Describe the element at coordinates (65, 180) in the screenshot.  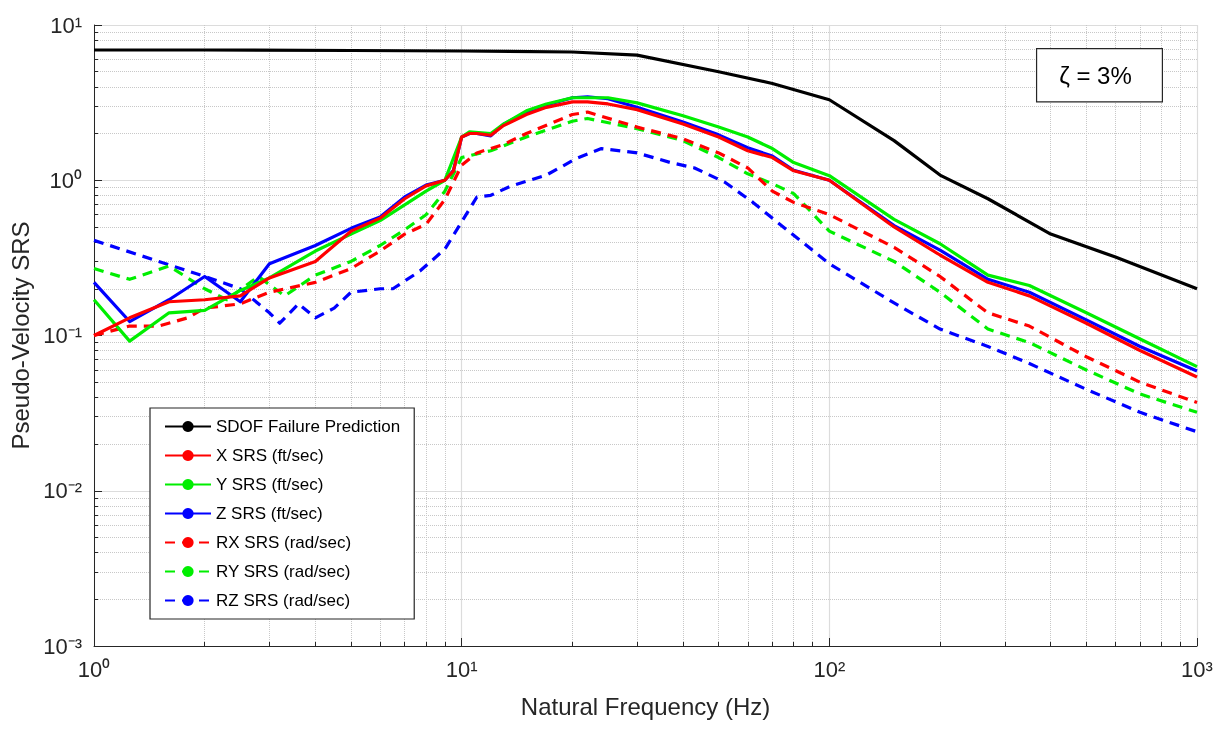
I see `y-tick-label: 10⁰` at that location.